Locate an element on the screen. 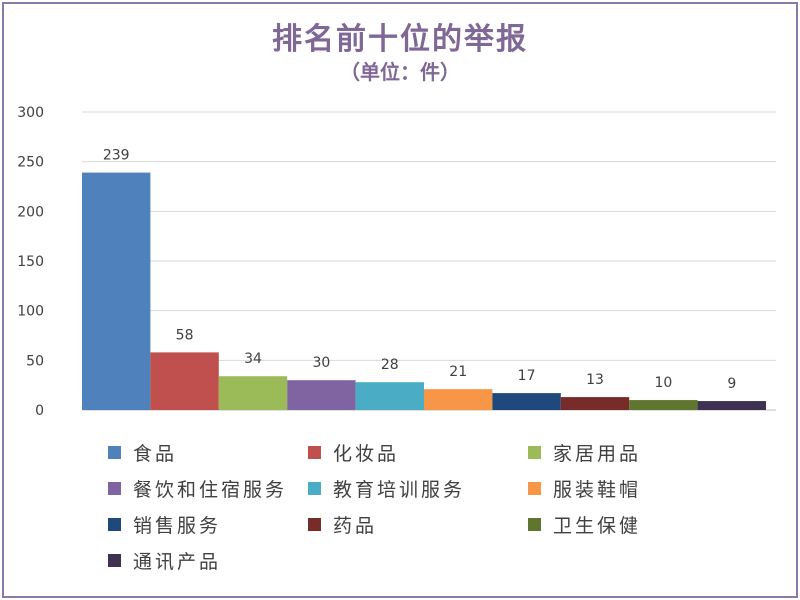 The height and width of the screenshot is (600, 800). legend-label: 教育培训服务 is located at coordinates (399, 489).